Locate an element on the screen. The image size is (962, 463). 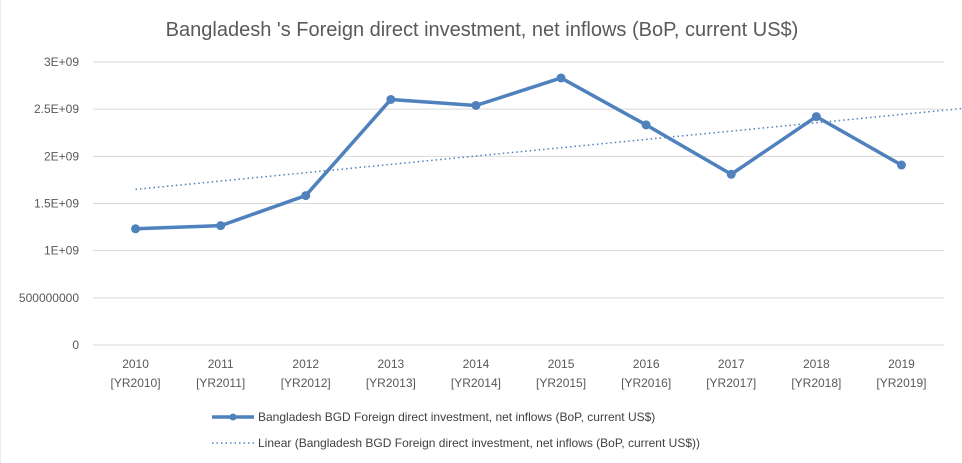
y-tick-label: 2E+09 is located at coordinates (61, 156).